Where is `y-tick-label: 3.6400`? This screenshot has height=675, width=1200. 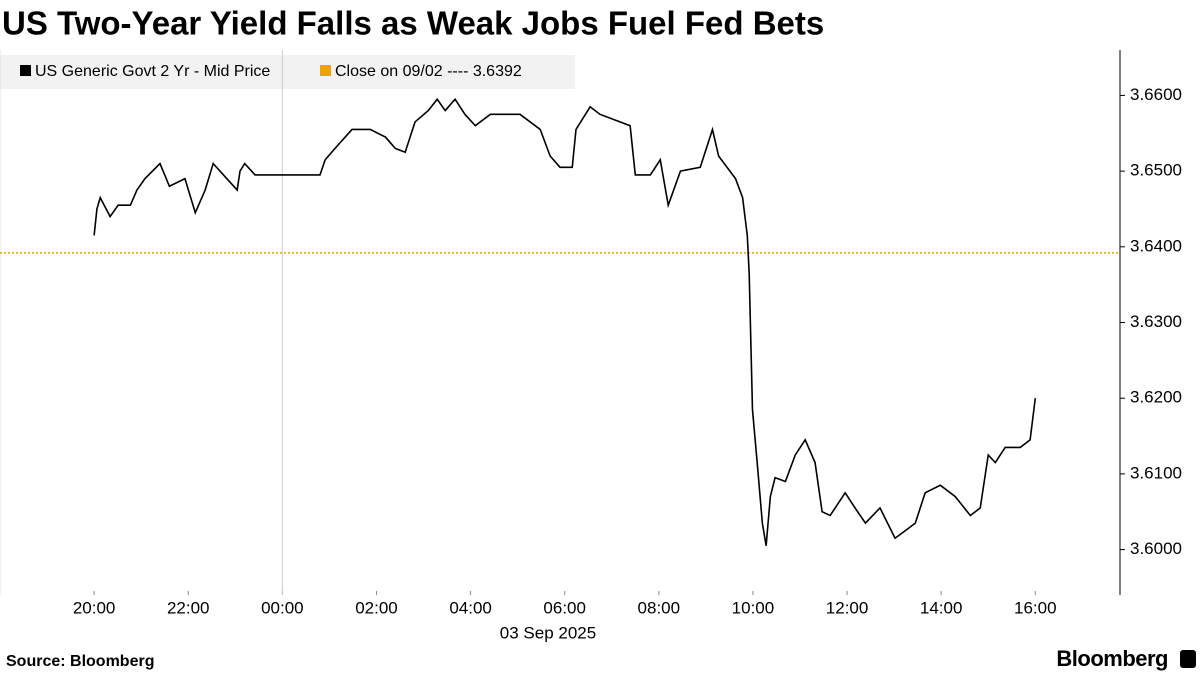
y-tick-label: 3.6400 is located at coordinates (1156, 245).